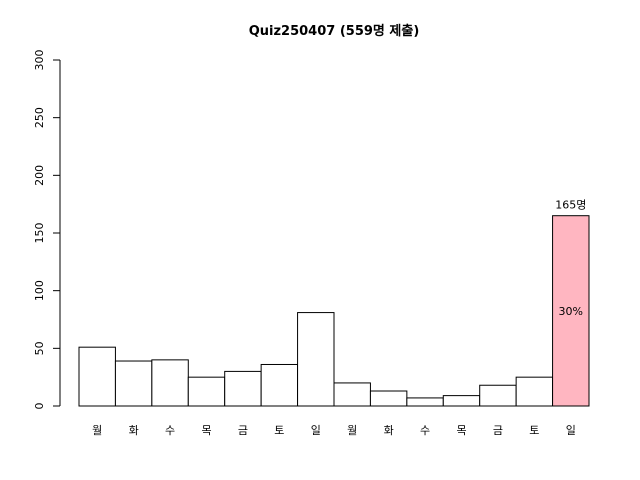  I want to click on y-tick-label: 50, so click(39, 348).